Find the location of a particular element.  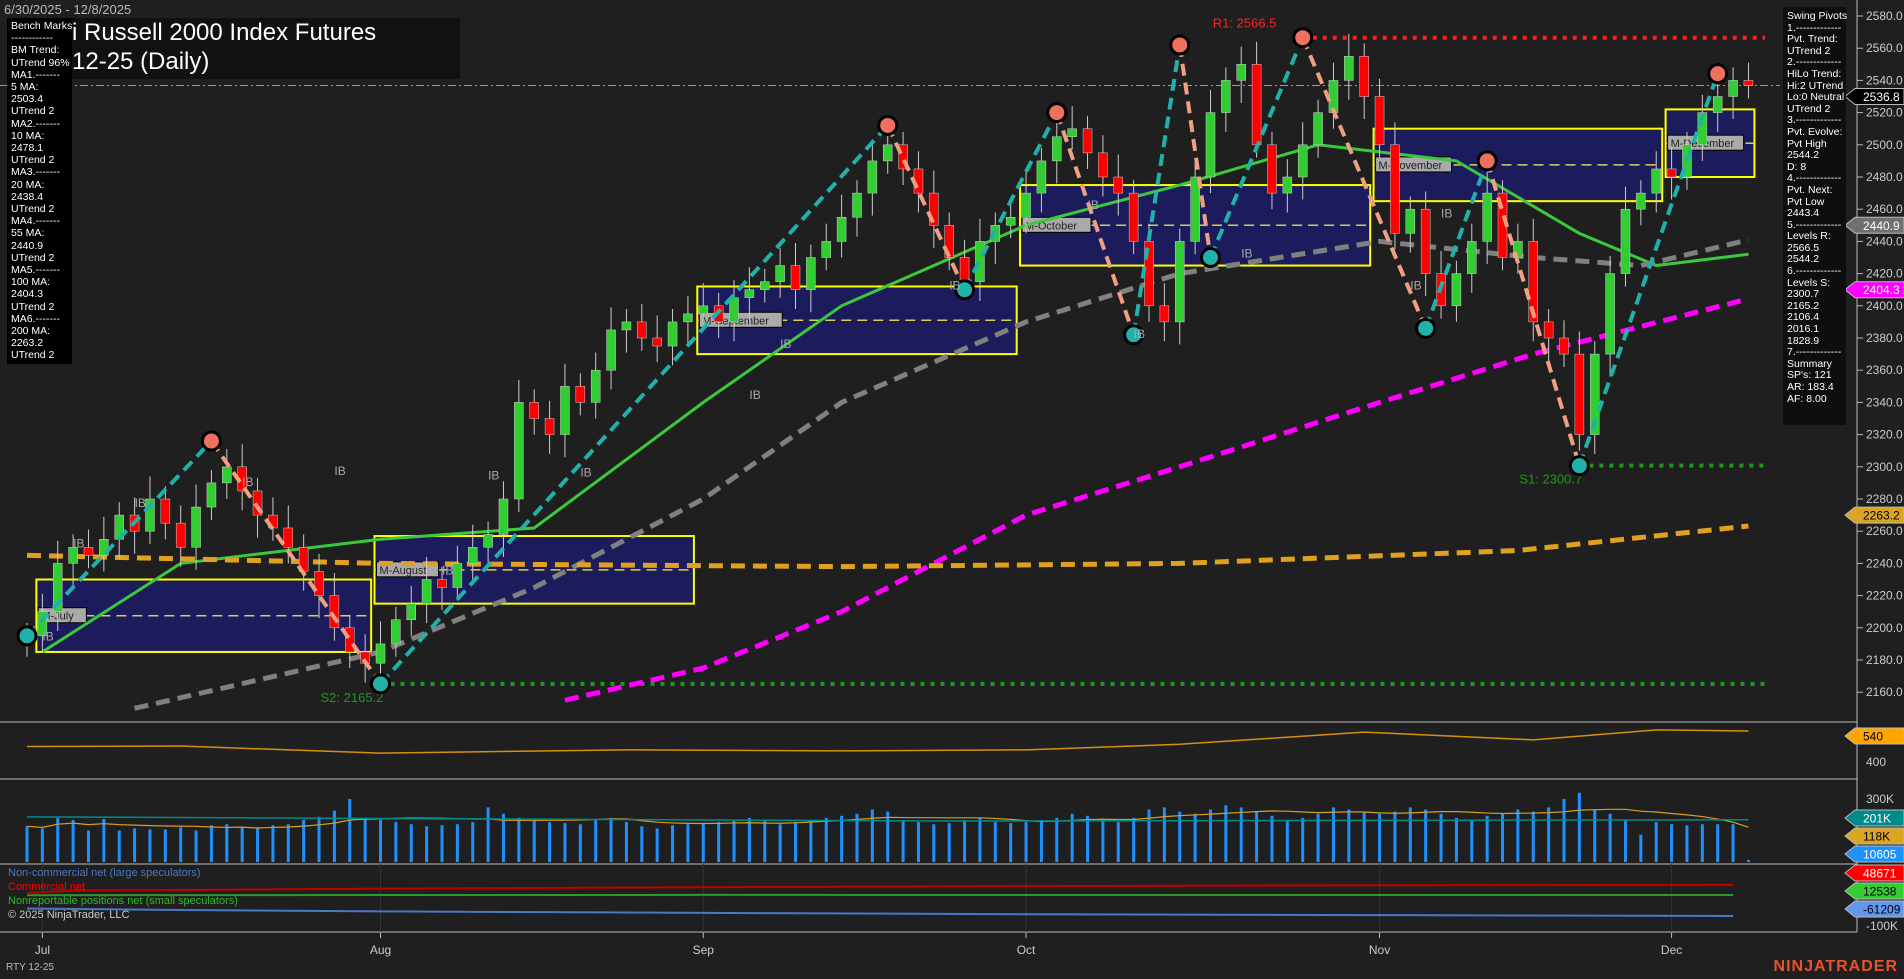

price-tick-label: 2520.0 is located at coordinates (1884, 113).